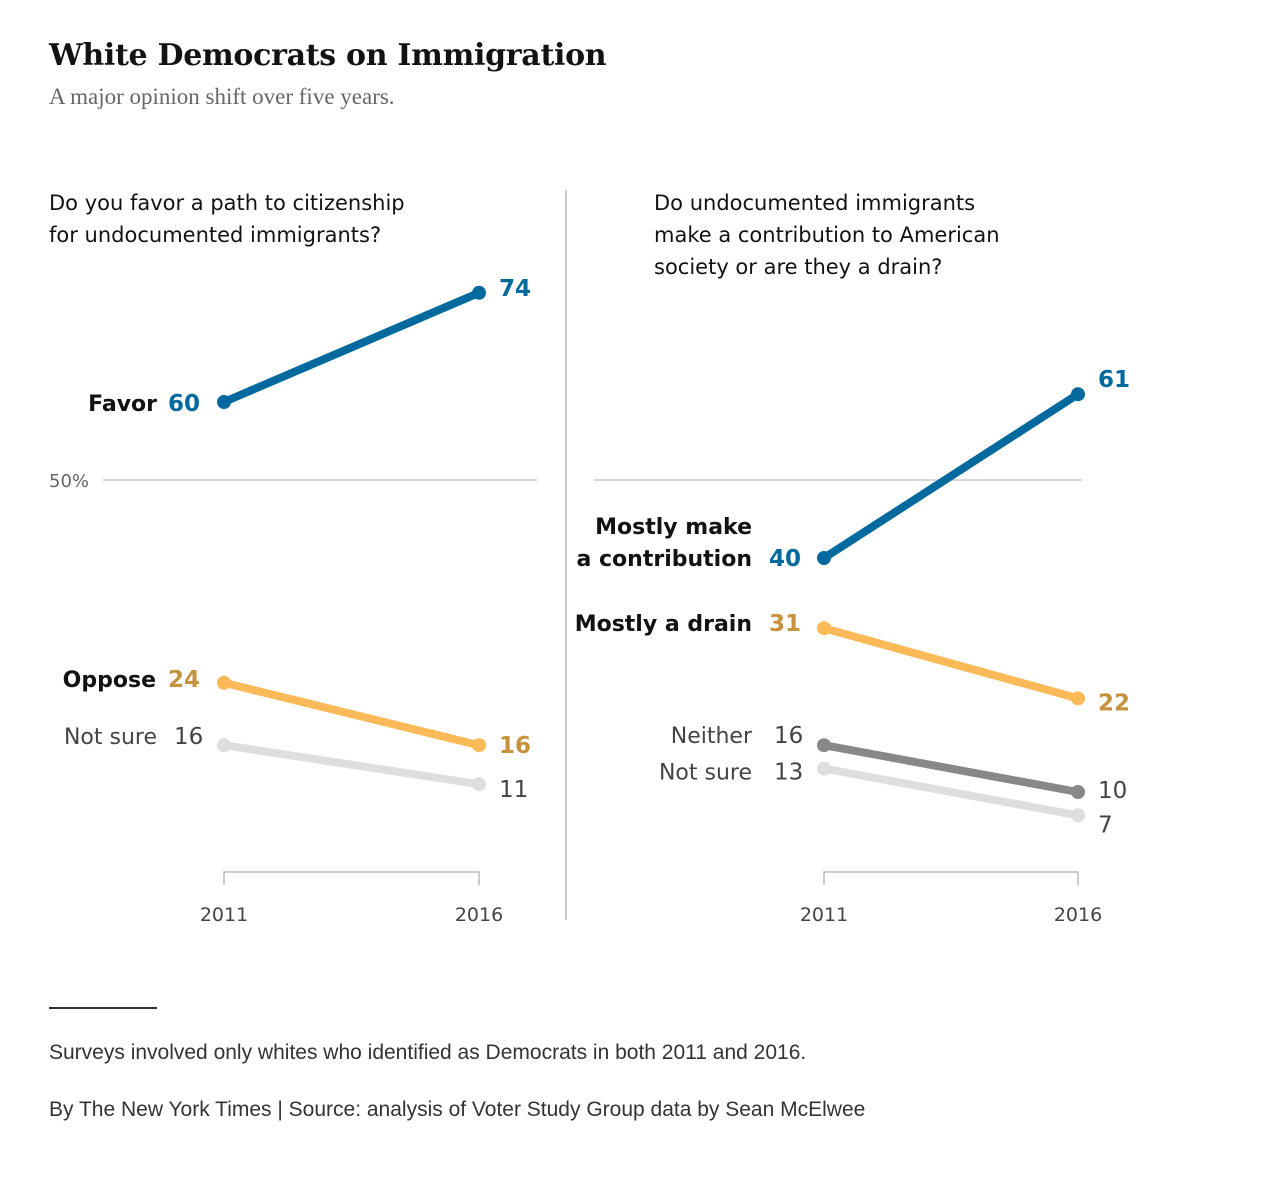  What do you see at coordinates (109, 680) in the screenshot?
I see `series-label: Oppose` at bounding box center [109, 680].